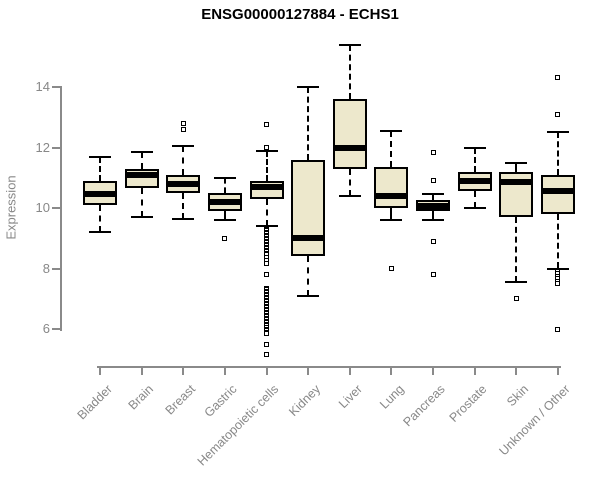 The width and height of the screenshot is (600, 500). What do you see at coordinates (141, 397) in the screenshot?
I see `x-category-label: Brain` at bounding box center [141, 397].